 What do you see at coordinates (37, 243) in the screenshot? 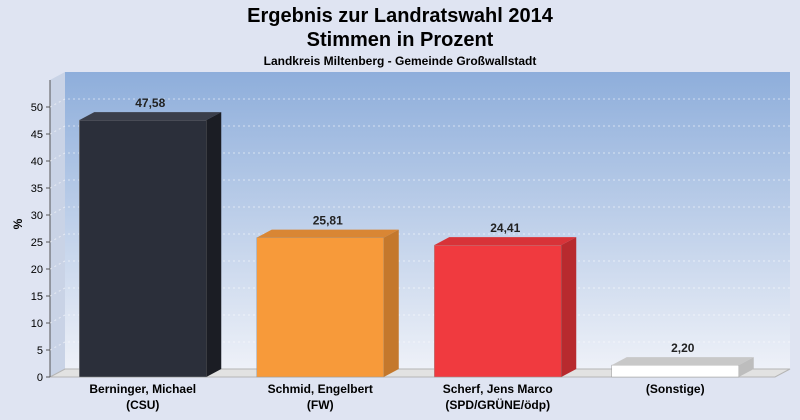
I see `y-tick-label: 25` at bounding box center [37, 243].